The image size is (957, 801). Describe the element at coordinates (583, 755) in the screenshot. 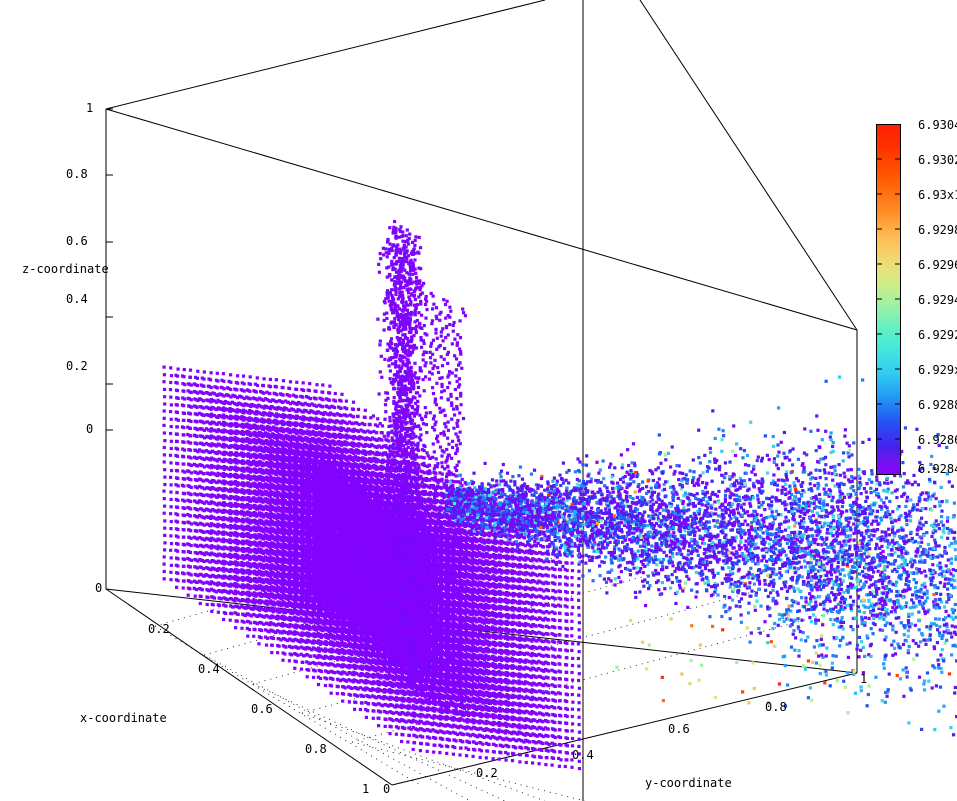

I see `y-tick-0-4: 0.4` at that location.